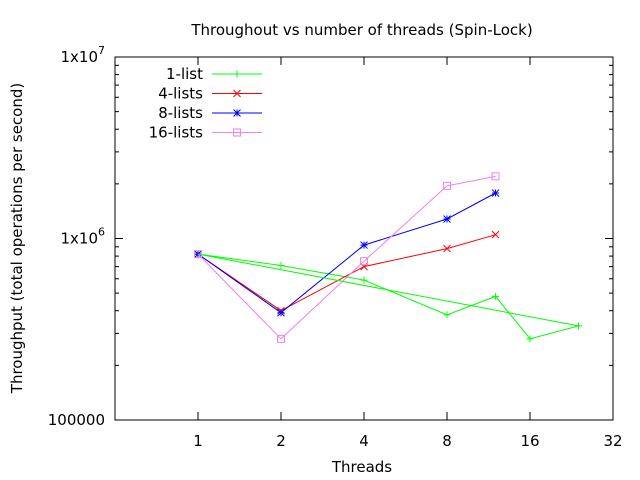  I want to click on y-tick-label-exponent: 7, so click(101, 50).